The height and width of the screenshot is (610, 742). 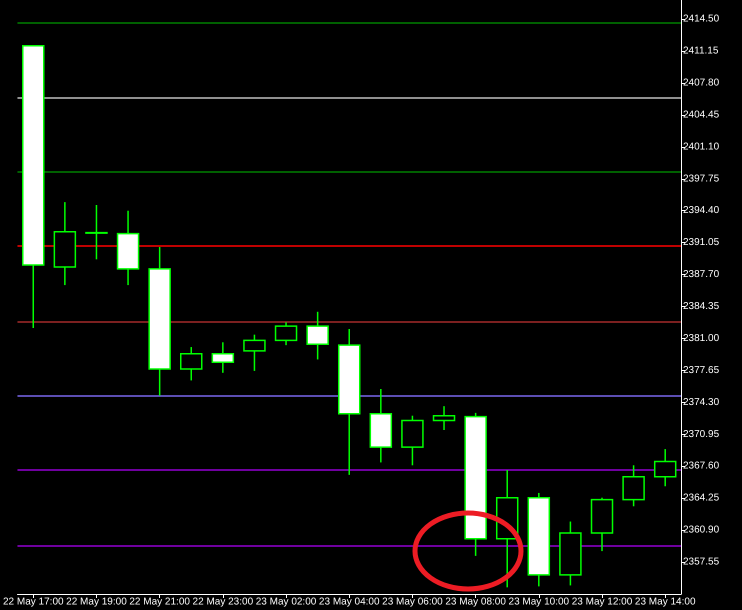 What do you see at coordinates (539, 602) in the screenshot?
I see `x-tick-label: 23 May 10:00` at bounding box center [539, 602].